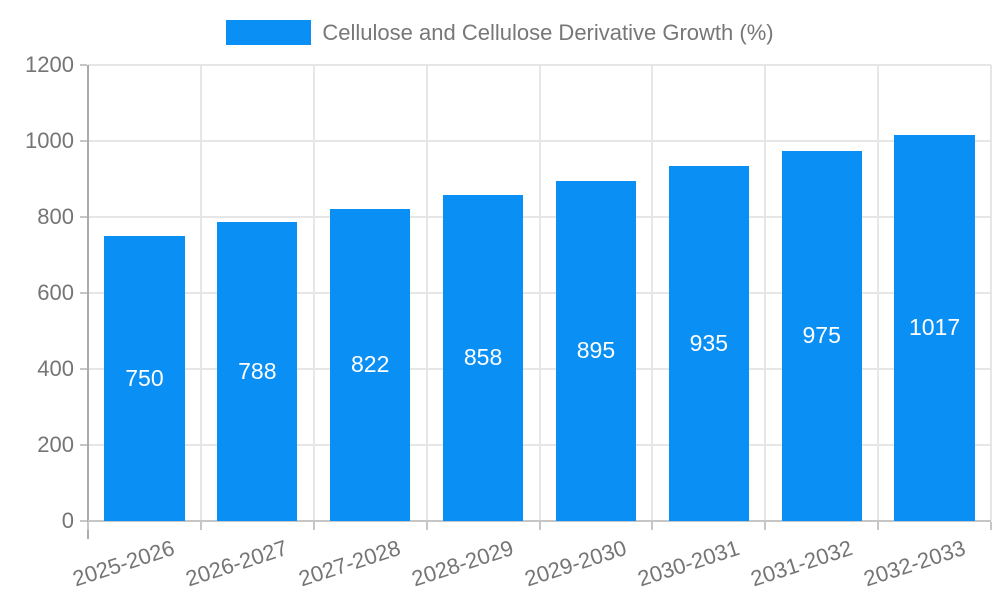 The image size is (1000, 600). I want to click on bar-value-label: 858, so click(483, 357).